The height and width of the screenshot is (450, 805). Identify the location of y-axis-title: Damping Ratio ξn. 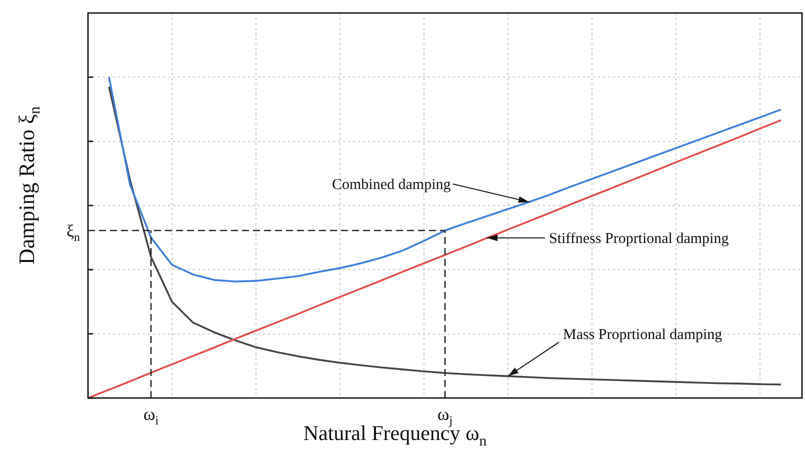
(29, 185).